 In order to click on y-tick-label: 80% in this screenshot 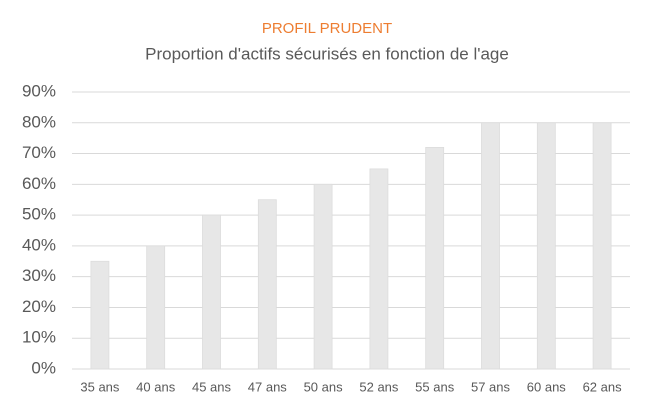, I will do `click(39, 121)`.